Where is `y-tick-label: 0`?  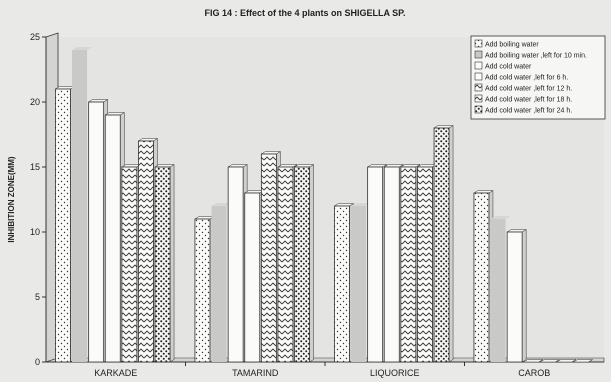
y-tick-label: 0 is located at coordinates (37, 362).